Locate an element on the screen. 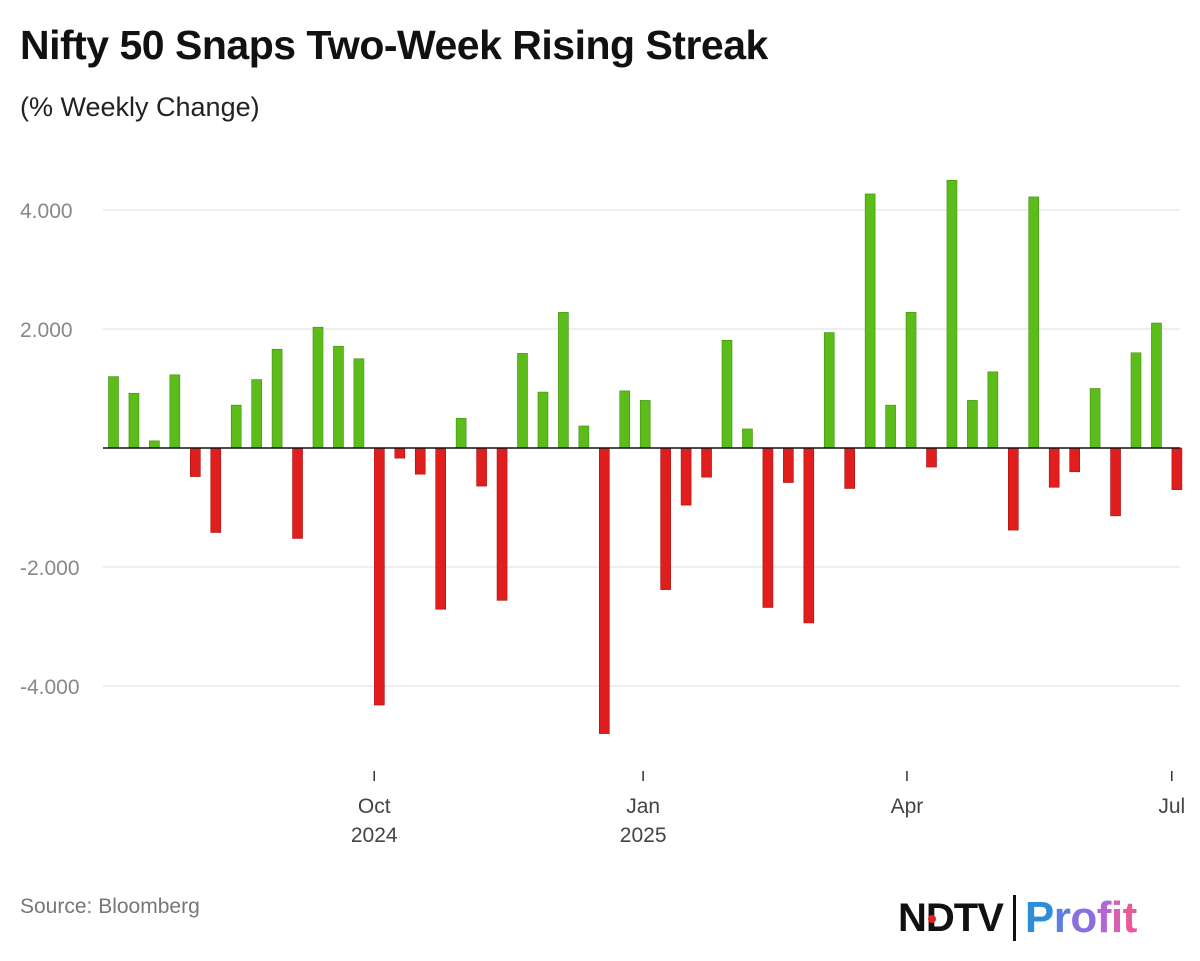 The image size is (1200, 961). logo-separator is located at coordinates (1014, 918).